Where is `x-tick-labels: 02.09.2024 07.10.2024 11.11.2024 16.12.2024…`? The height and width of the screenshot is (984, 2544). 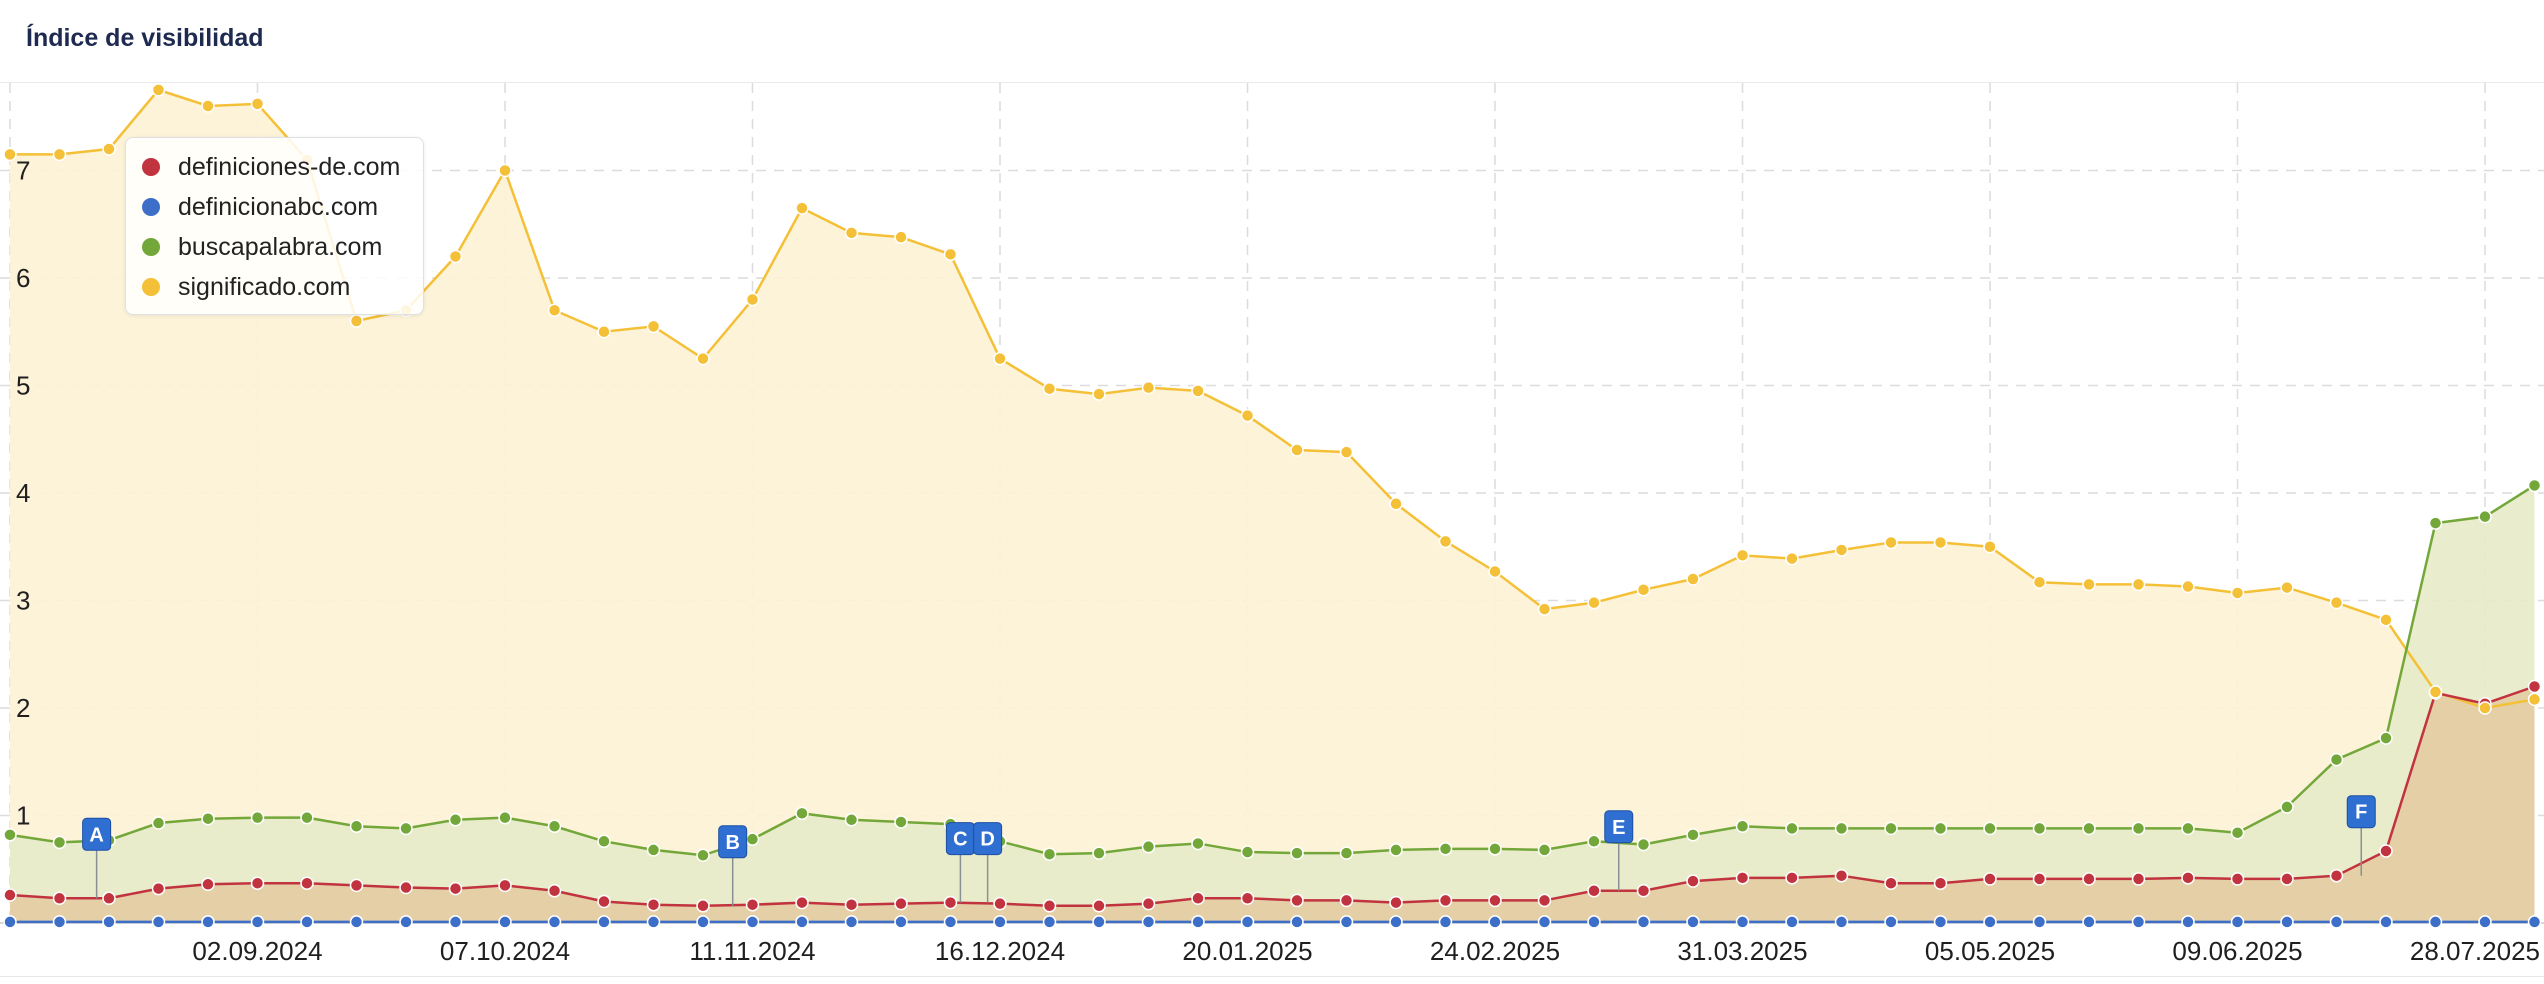 x-tick-labels: 02.09.2024 07.10.2024 11.11.2024 16.12.2024… is located at coordinates (1366, 951).